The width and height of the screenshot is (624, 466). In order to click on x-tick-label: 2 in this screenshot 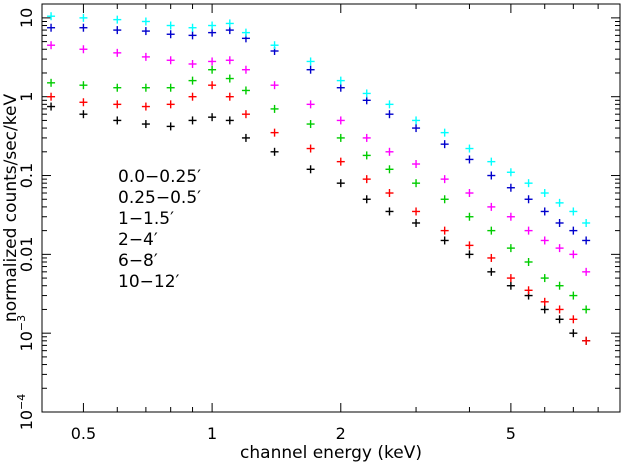, I will do `click(341, 433)`.